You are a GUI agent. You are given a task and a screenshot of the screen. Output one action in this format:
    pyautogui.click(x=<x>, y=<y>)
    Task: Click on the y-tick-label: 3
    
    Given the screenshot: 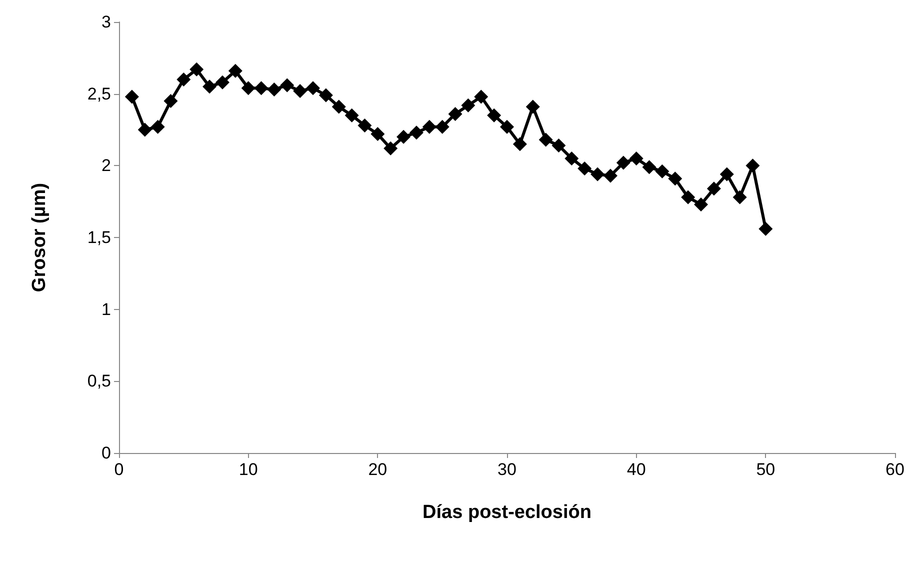 What is the action you would take?
    pyautogui.click(x=106, y=22)
    